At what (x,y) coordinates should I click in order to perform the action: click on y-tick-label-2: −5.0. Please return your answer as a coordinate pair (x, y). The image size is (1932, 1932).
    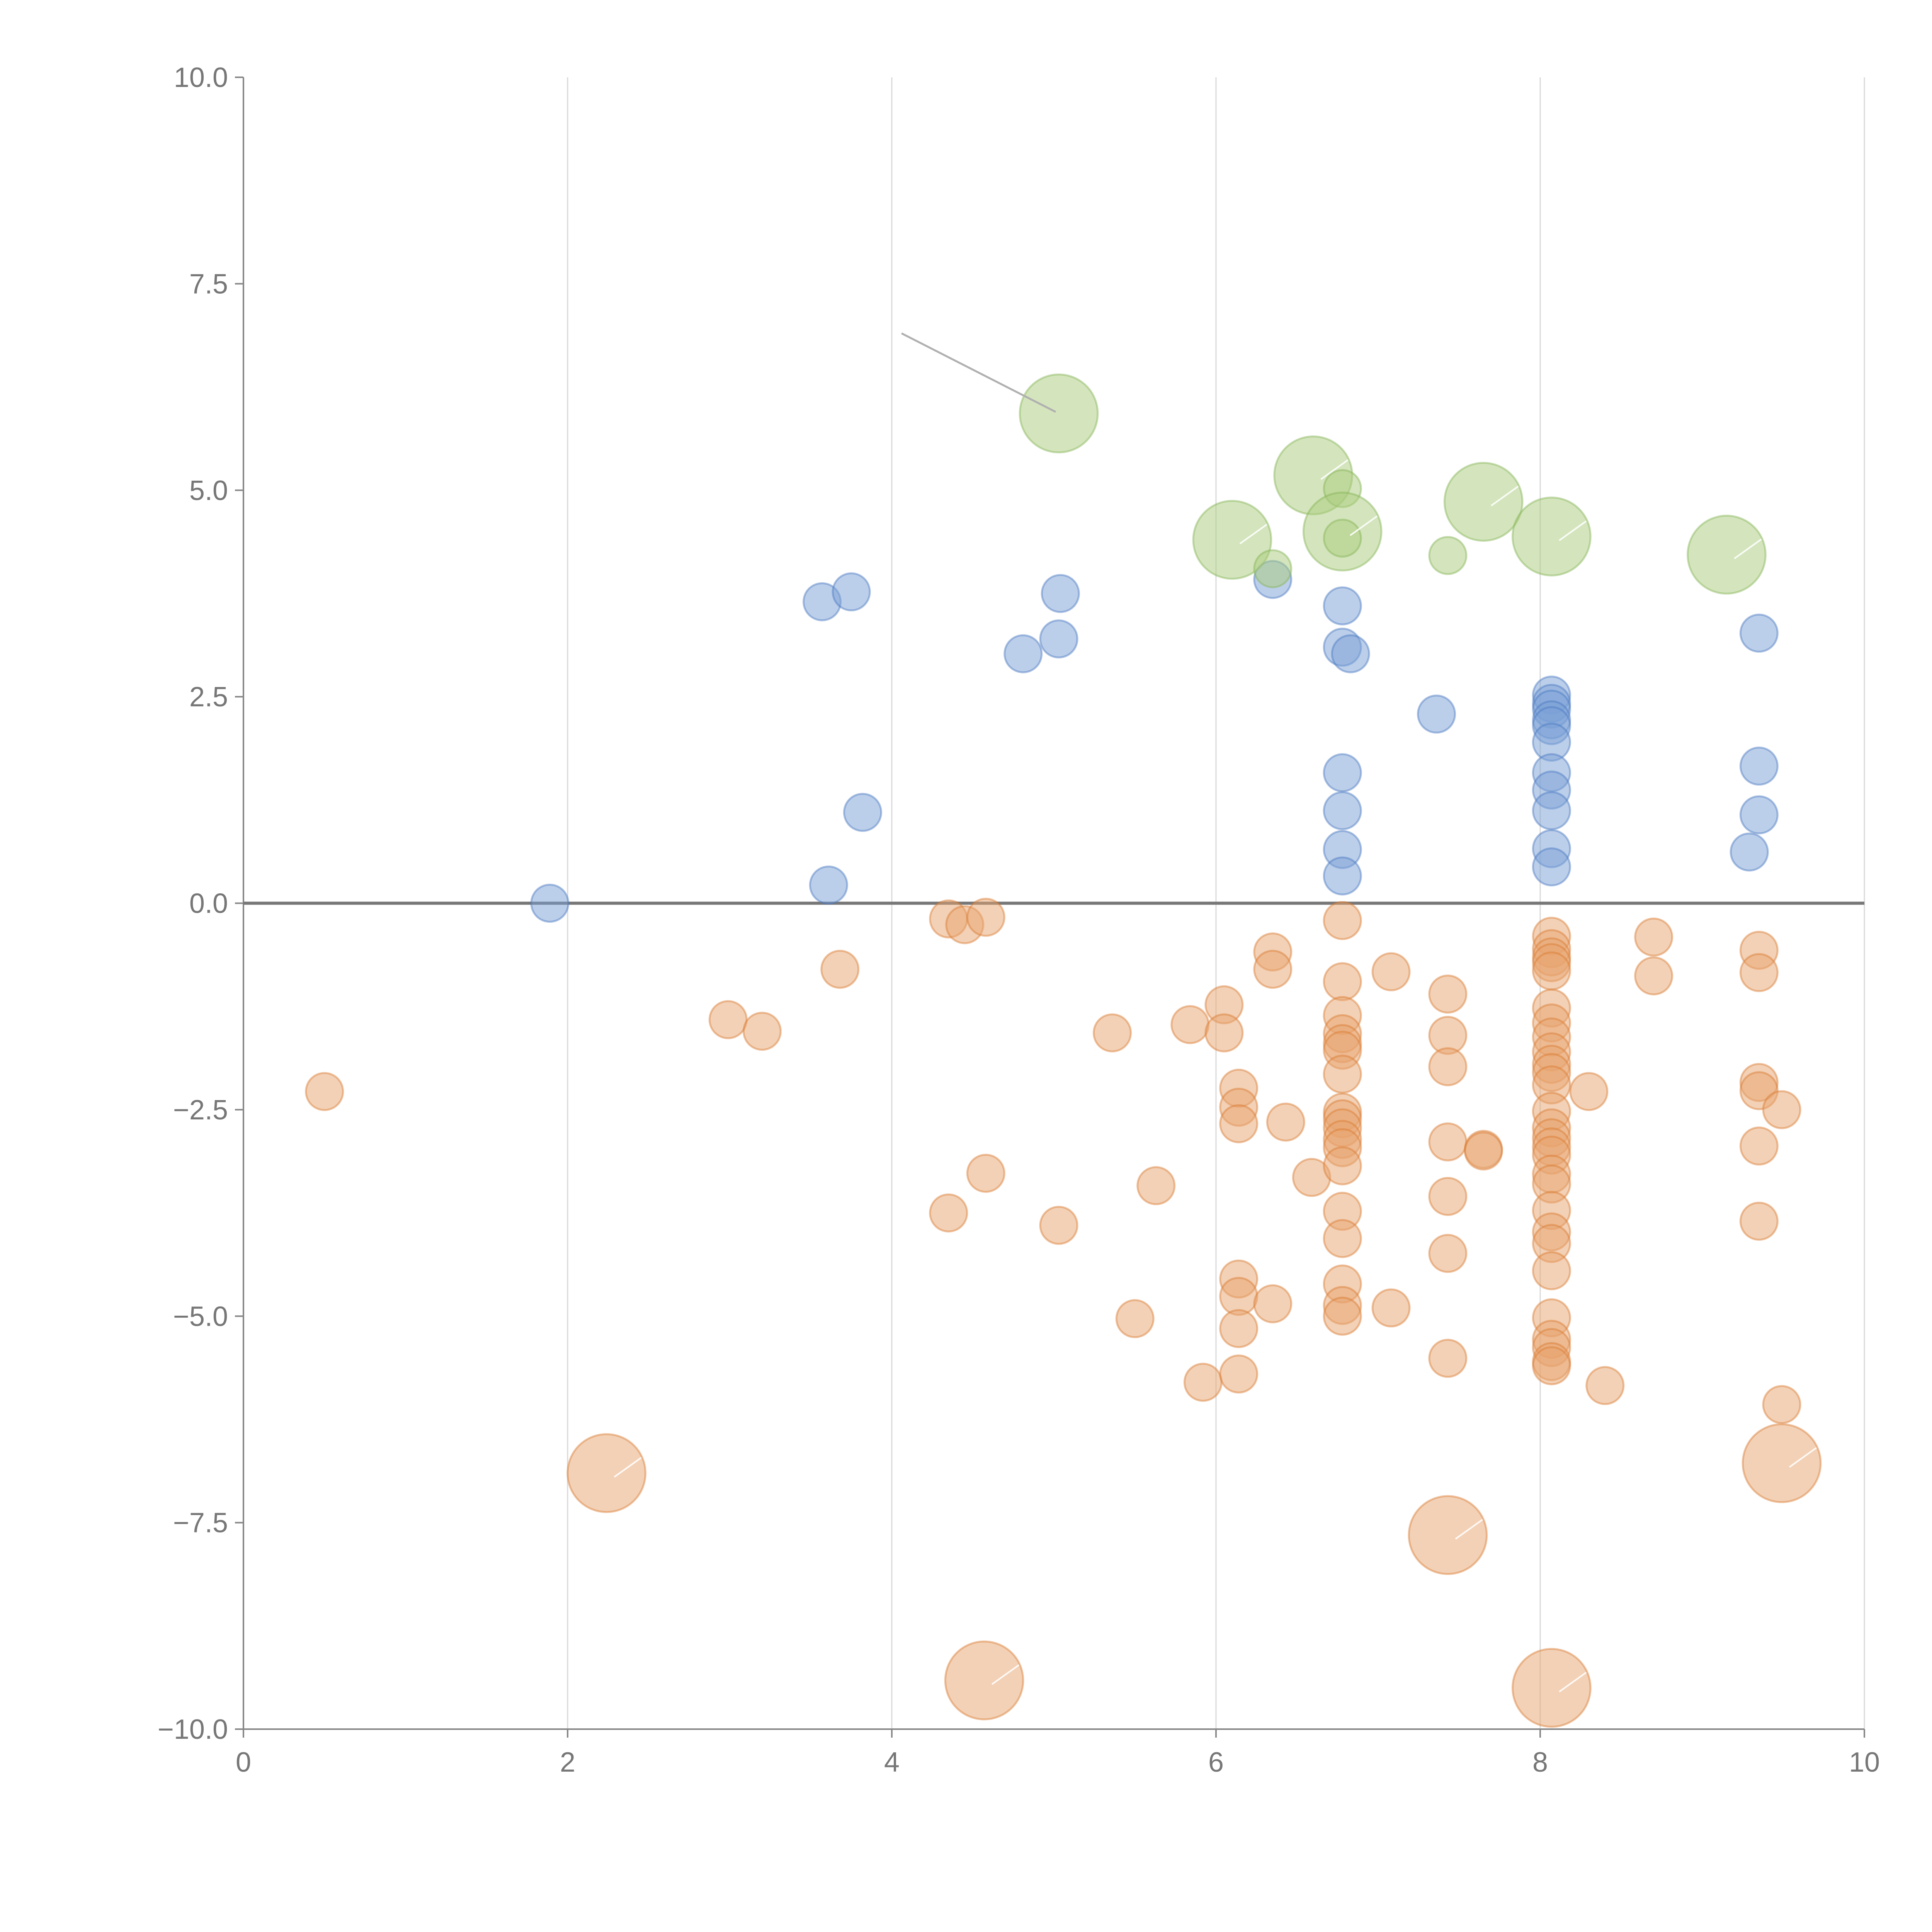
    Looking at the image, I should click on (200, 1317).